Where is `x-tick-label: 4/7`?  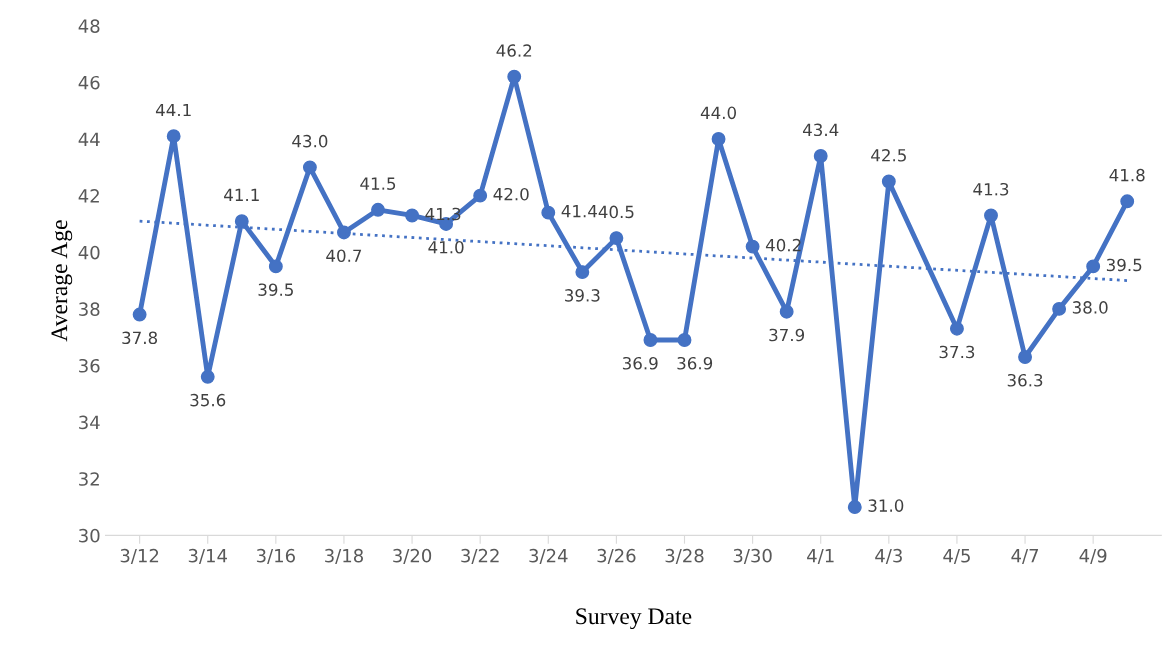
x-tick-label: 4/7 is located at coordinates (1025, 556).